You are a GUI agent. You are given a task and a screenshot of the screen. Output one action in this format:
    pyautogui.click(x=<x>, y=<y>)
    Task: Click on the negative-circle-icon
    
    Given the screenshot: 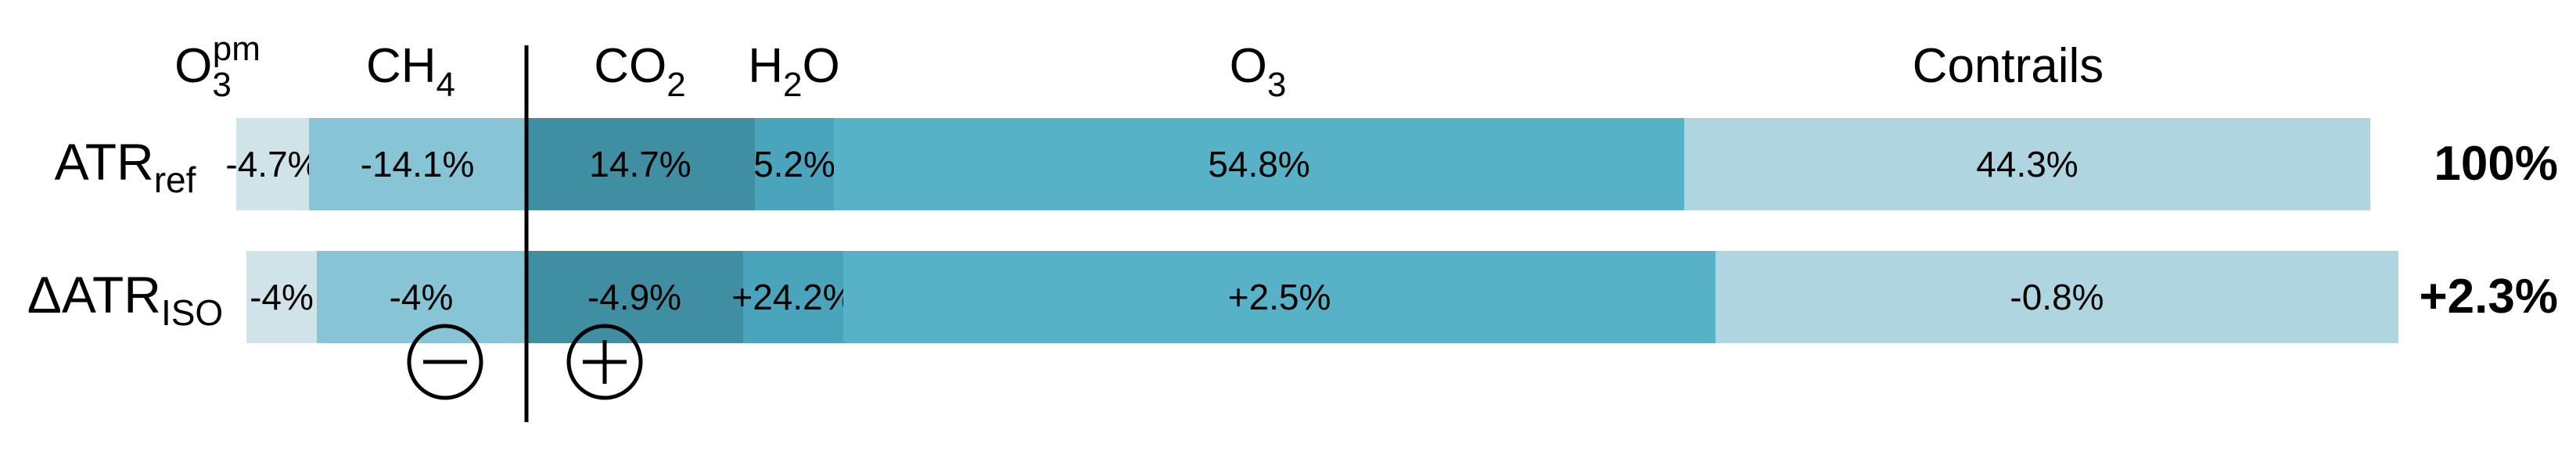 What is the action you would take?
    pyautogui.click(x=445, y=362)
    